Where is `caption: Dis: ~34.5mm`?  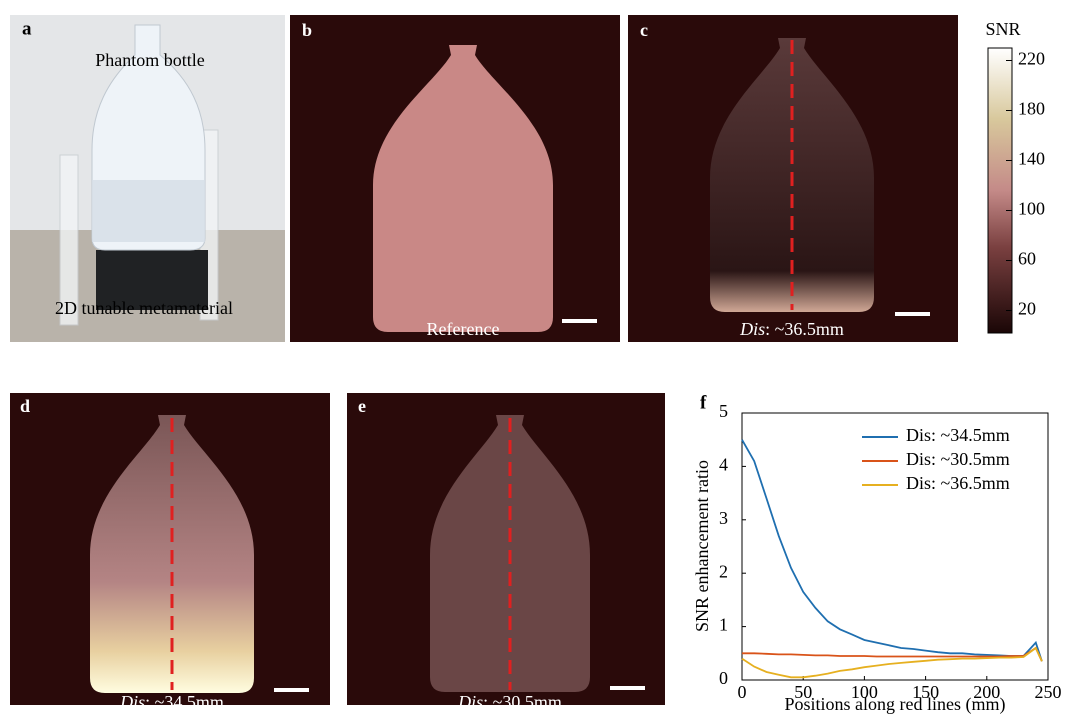
caption: Dis: ~34.5mm is located at coordinates (171, 702).